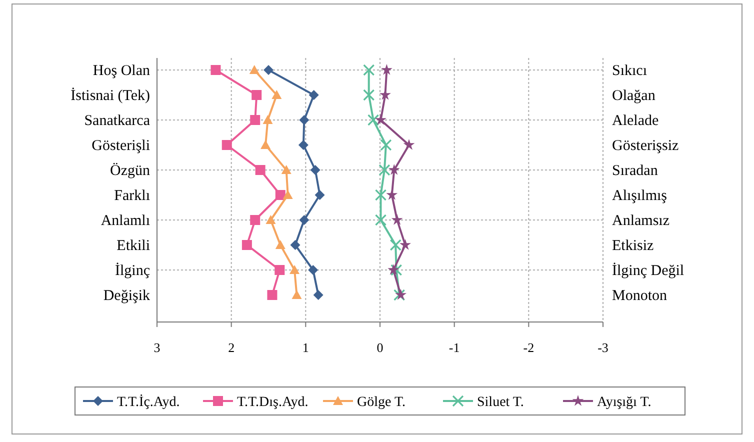 The width and height of the screenshot is (754, 442). What do you see at coordinates (117, 121) in the screenshot?
I see `y-tick-label: Sanatkarca` at bounding box center [117, 121].